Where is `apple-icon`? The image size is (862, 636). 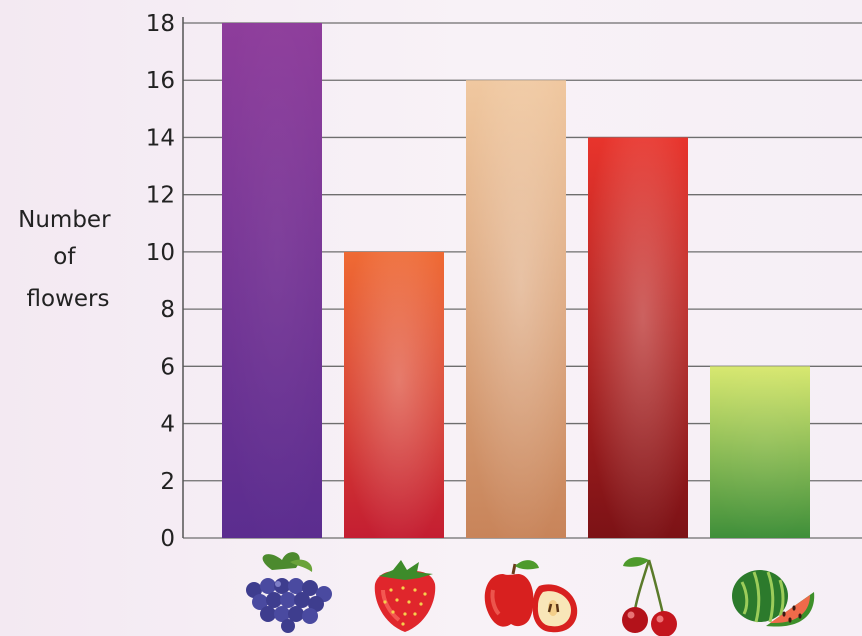
apple-icon is located at coordinates (531, 596).